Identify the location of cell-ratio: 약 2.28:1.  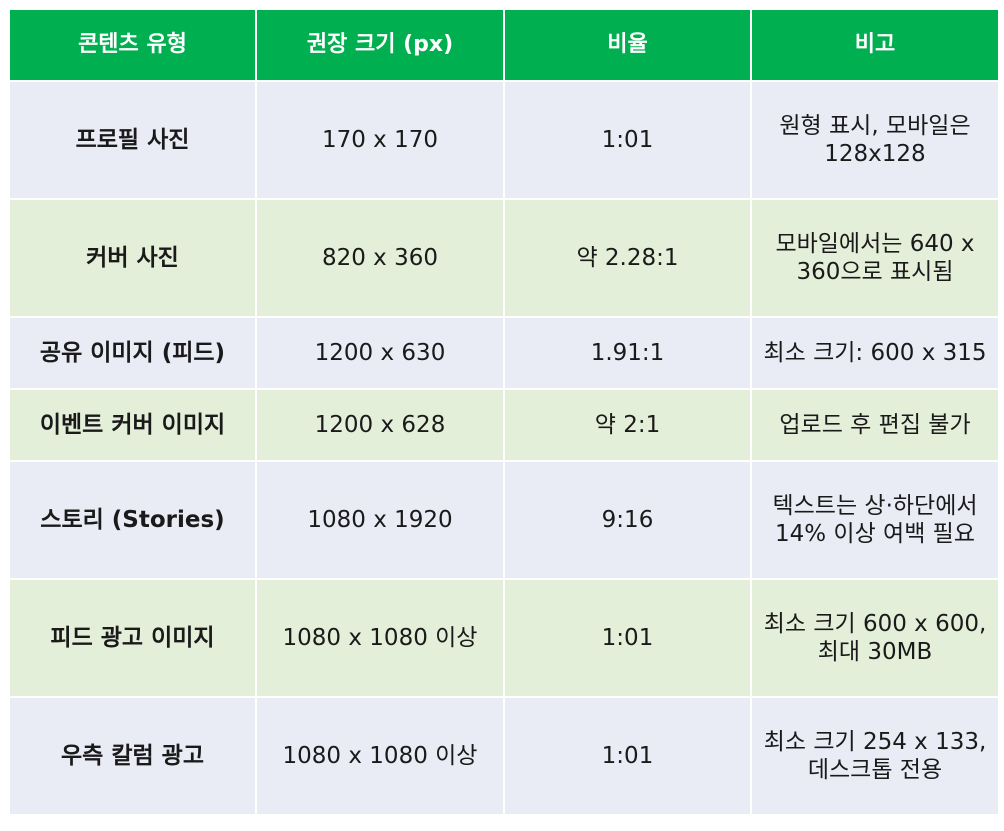
(627, 258).